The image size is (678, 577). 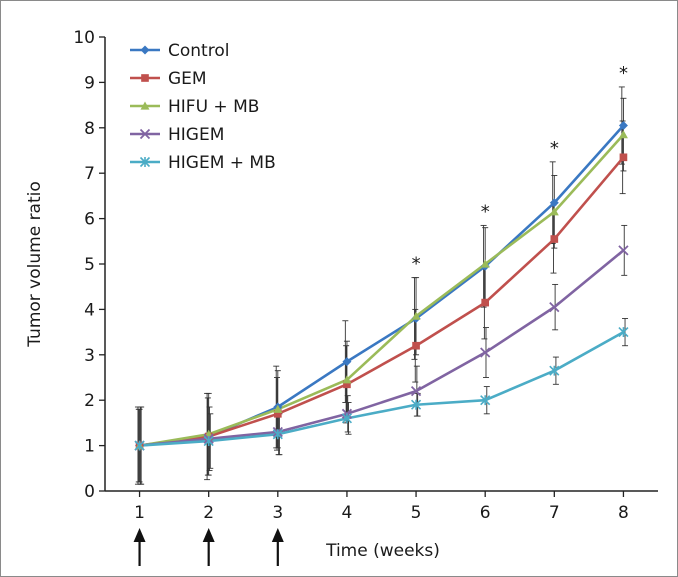 What do you see at coordinates (554, 513) in the screenshot?
I see `x-tick-label: 7` at bounding box center [554, 513].